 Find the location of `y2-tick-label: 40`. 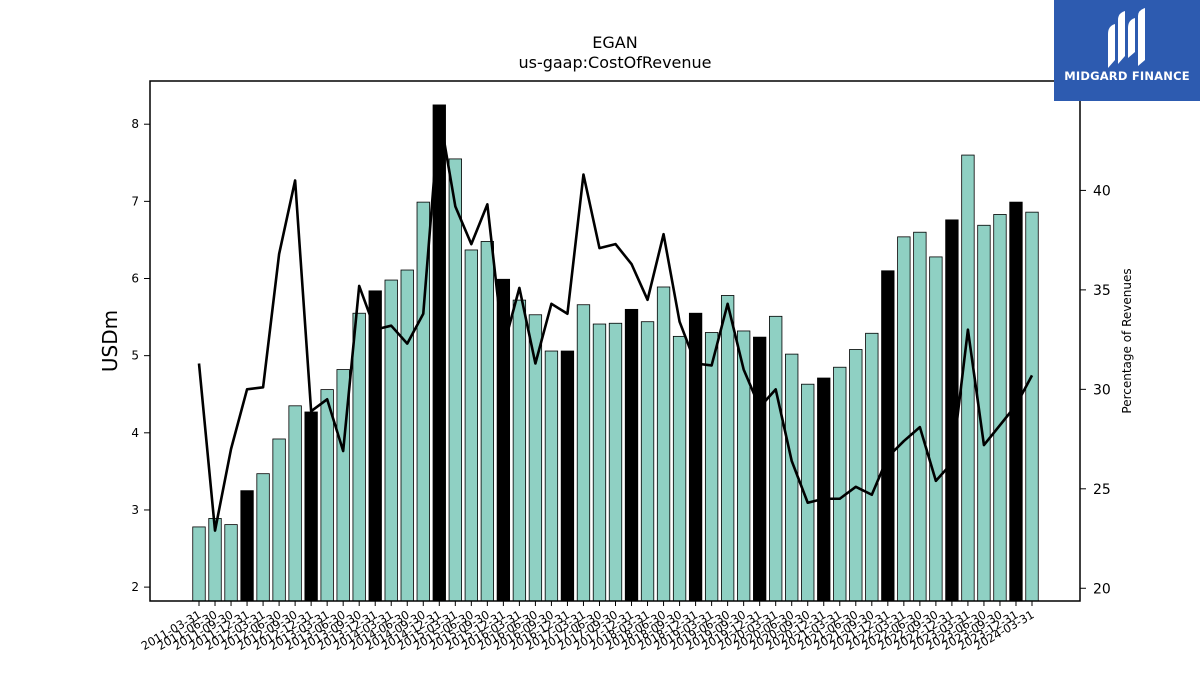

y2-tick-label: 40 is located at coordinates (1102, 191).